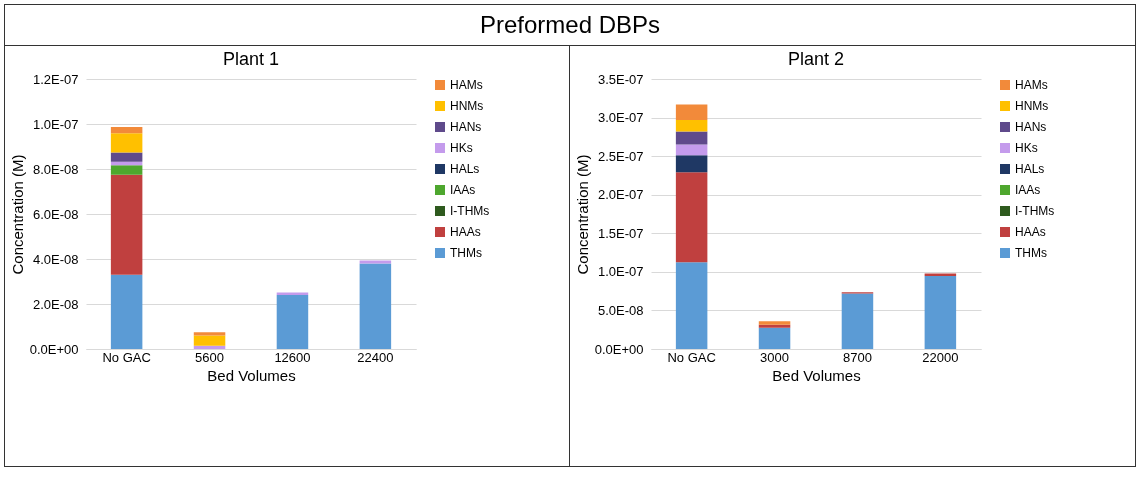 This screenshot has width=1143, height=483. I want to click on y-tick-label: 2.0E-08, so click(55, 304).